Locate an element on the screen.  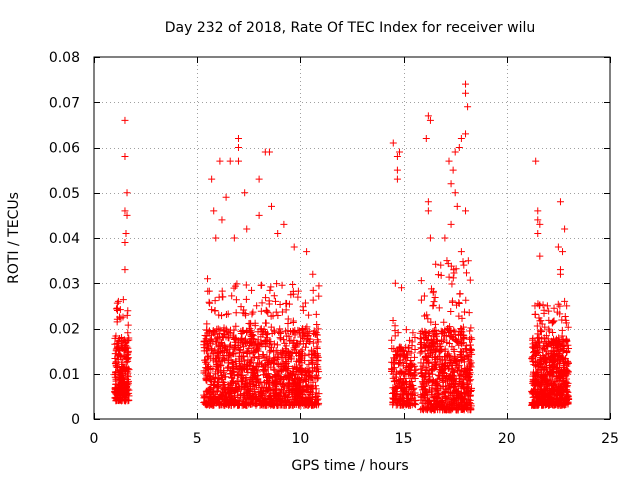
y-tick-label: 0.08 is located at coordinates (64, 58).